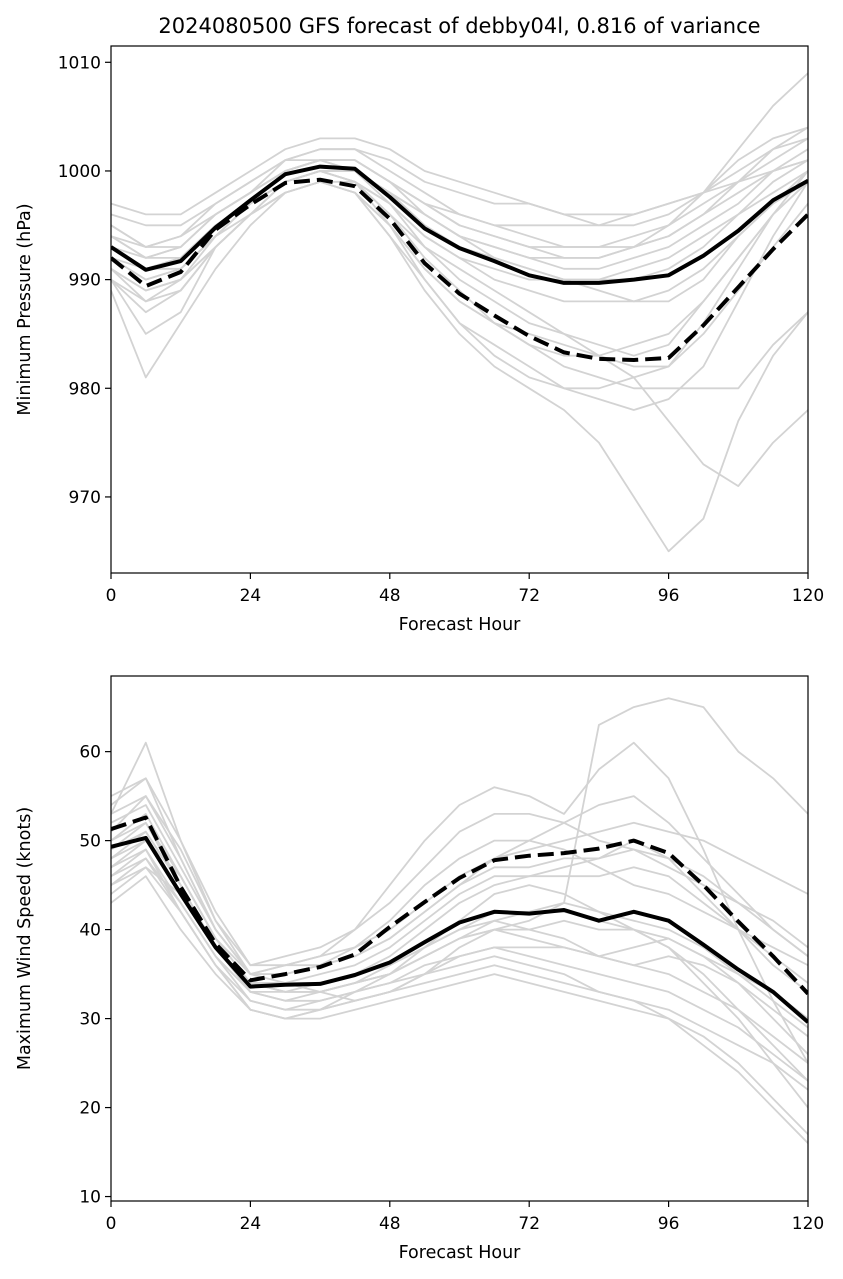  What do you see at coordinates (79, 172) in the screenshot?
I see `pressure-y-tick-label: 1000` at bounding box center [79, 172].